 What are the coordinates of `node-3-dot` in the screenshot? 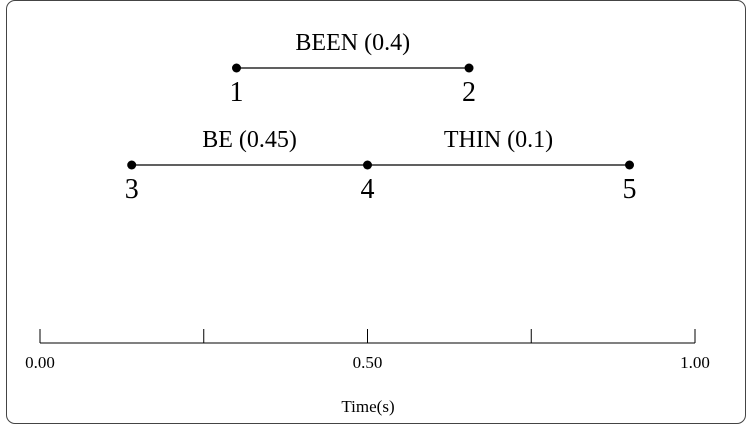 It's located at (132, 165).